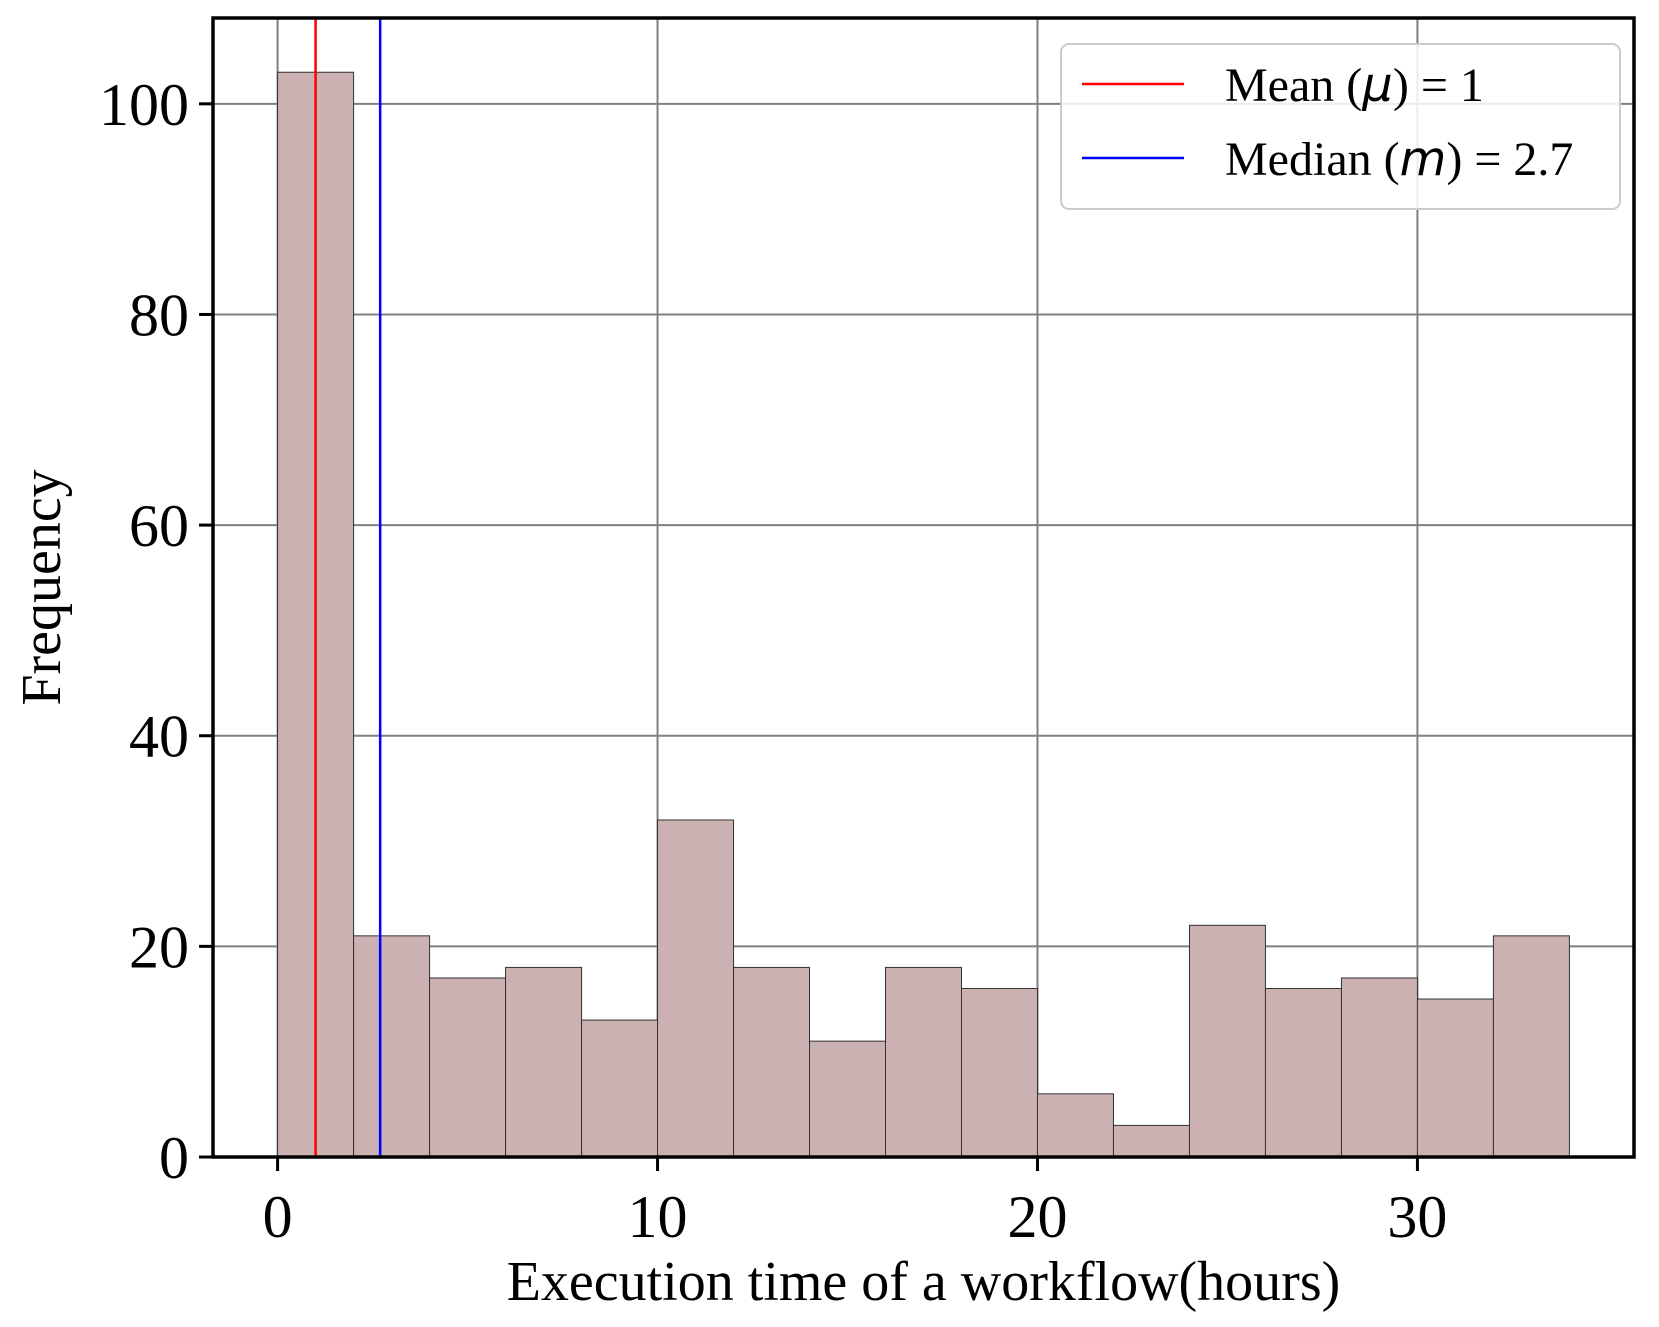 This screenshot has width=1659, height=1327. I want to click on x-tick-label: 0, so click(278, 1217).